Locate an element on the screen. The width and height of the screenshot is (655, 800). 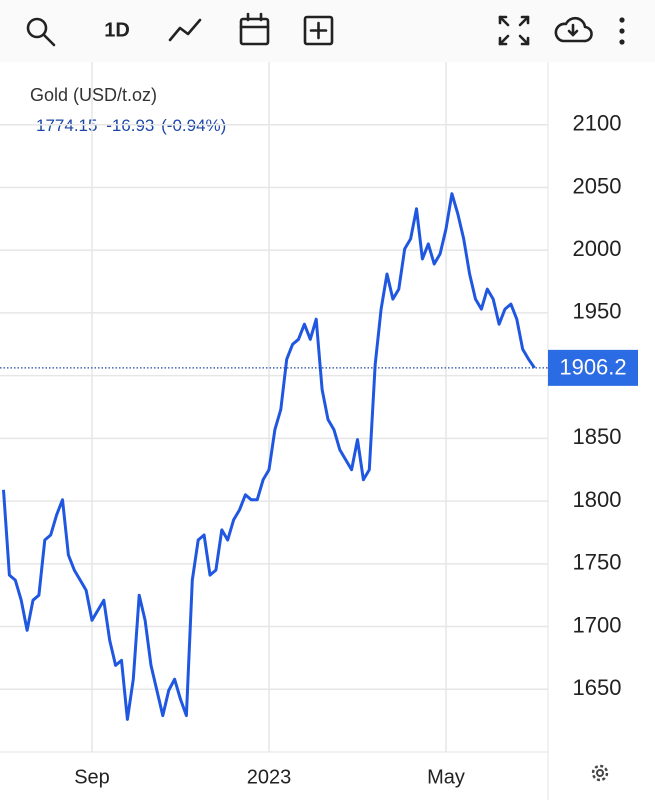
y-tick-label: 1950 is located at coordinates (597, 311).